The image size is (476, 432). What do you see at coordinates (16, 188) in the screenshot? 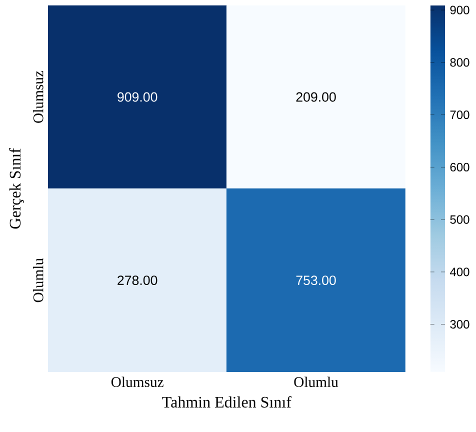
I see `y-axis-title: Gerçek Sınıf` at bounding box center [16, 188].